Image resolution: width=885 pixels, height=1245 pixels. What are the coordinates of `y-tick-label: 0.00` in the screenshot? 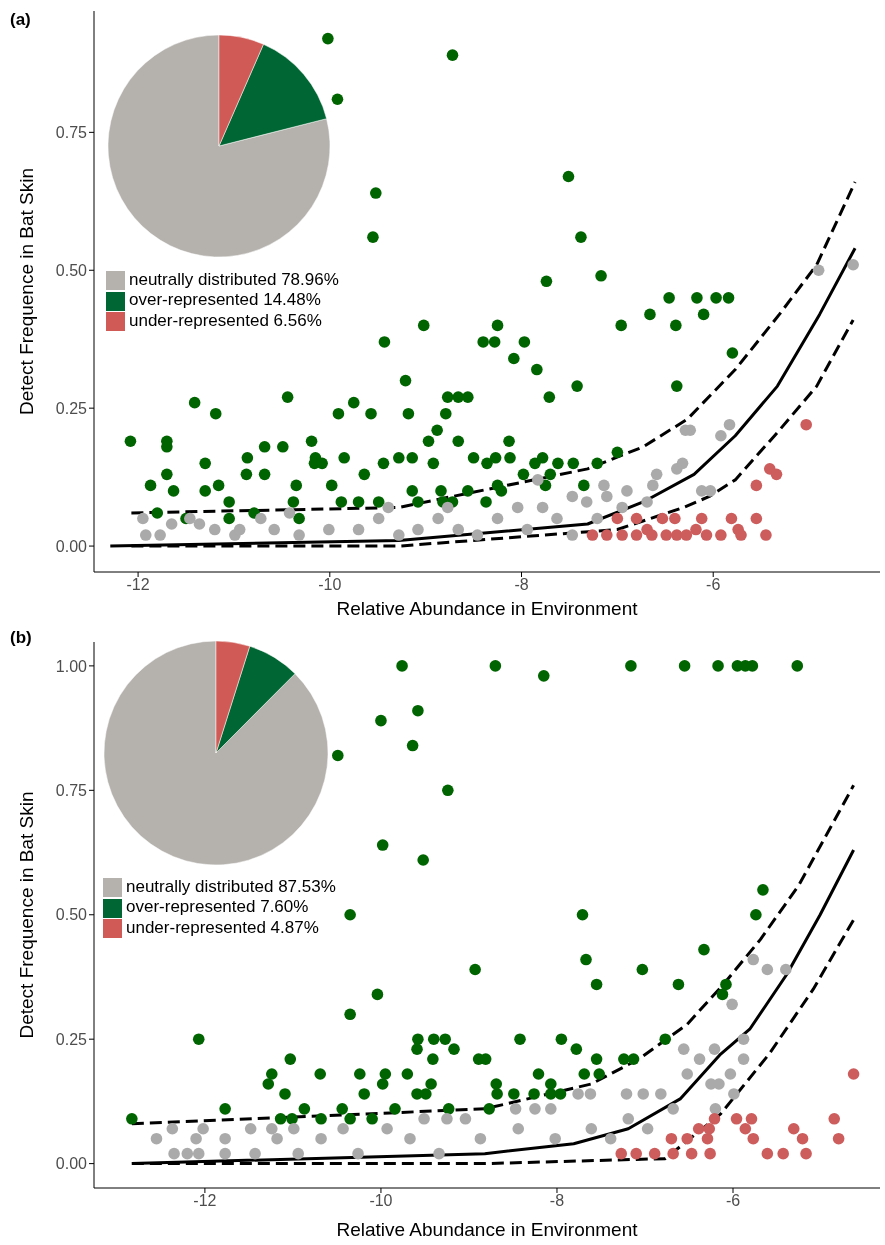 It's located at (71, 546).